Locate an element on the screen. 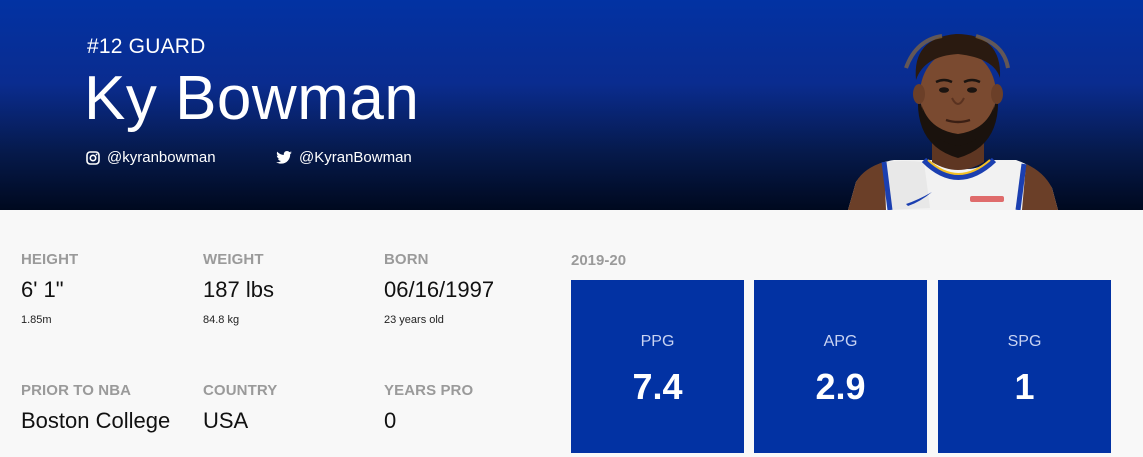 This screenshot has height=457, width=1143. prior-label: PRIOR TO NBA is located at coordinates (76, 390).